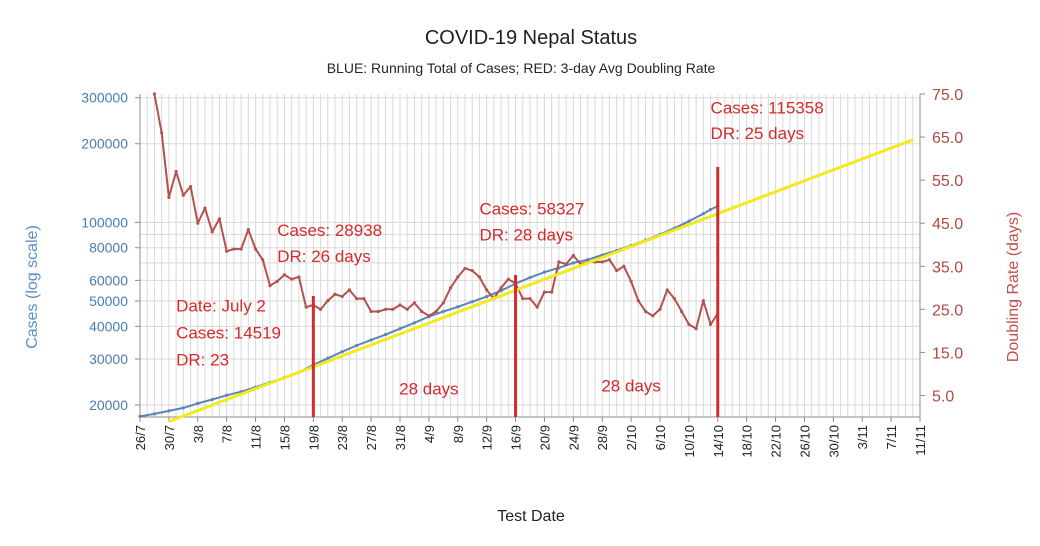 This screenshot has height=546, width=1040. What do you see at coordinates (371, 437) in the screenshot?
I see `x-tick-label: 27/8` at bounding box center [371, 437].